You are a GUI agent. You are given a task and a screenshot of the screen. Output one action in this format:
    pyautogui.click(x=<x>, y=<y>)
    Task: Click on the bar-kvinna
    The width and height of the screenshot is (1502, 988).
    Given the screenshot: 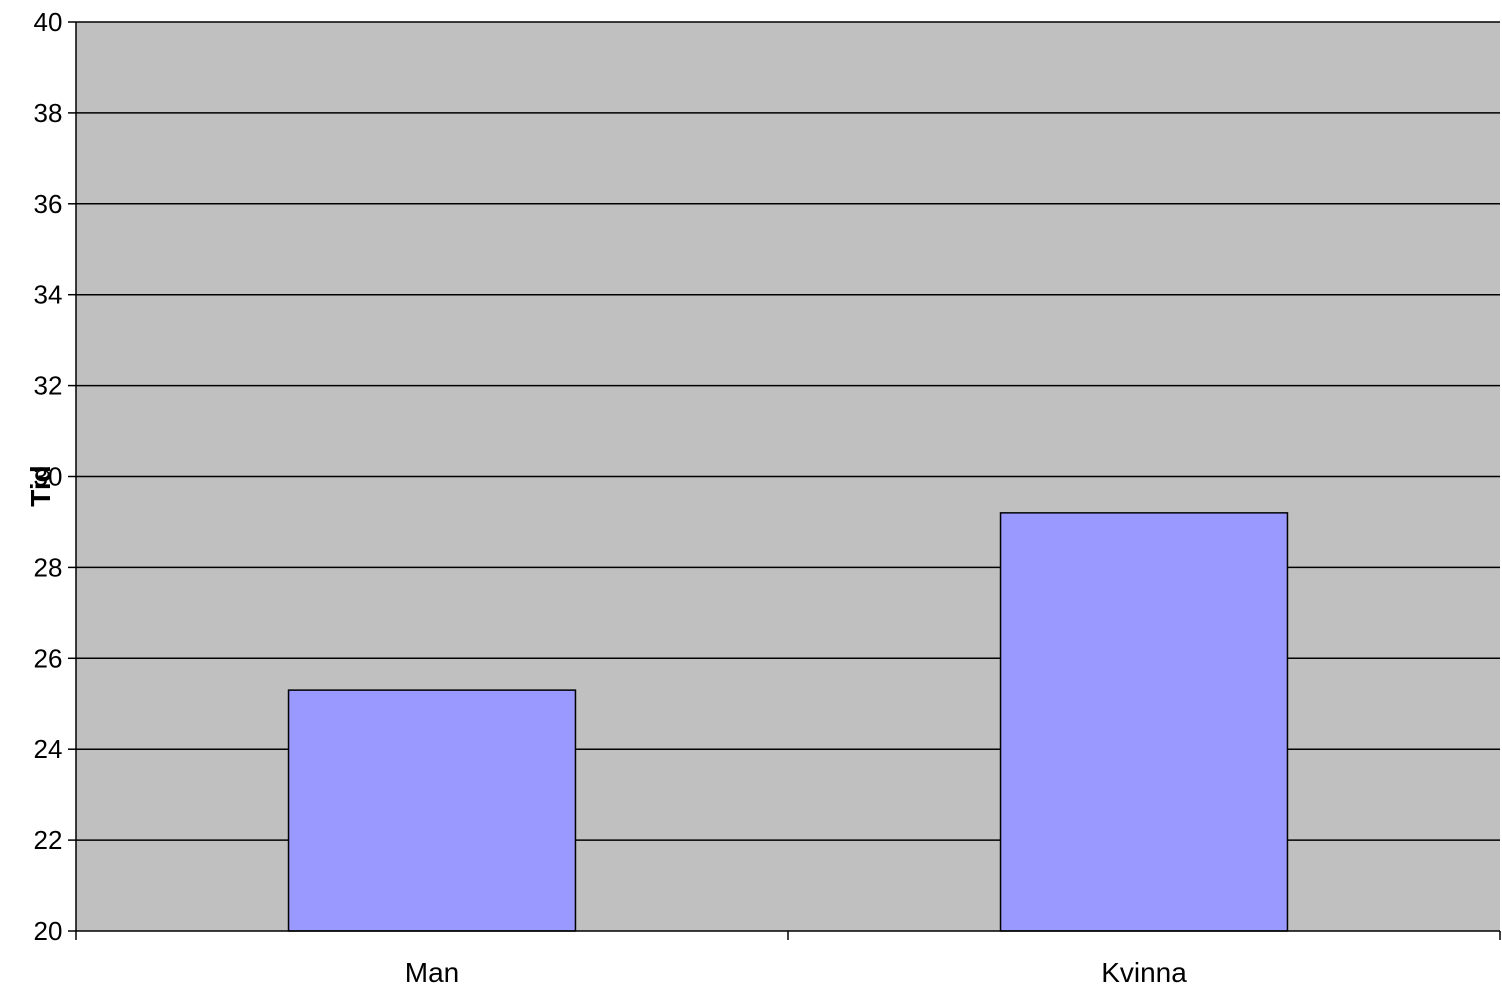 What is the action you would take?
    pyautogui.click(x=1144, y=722)
    